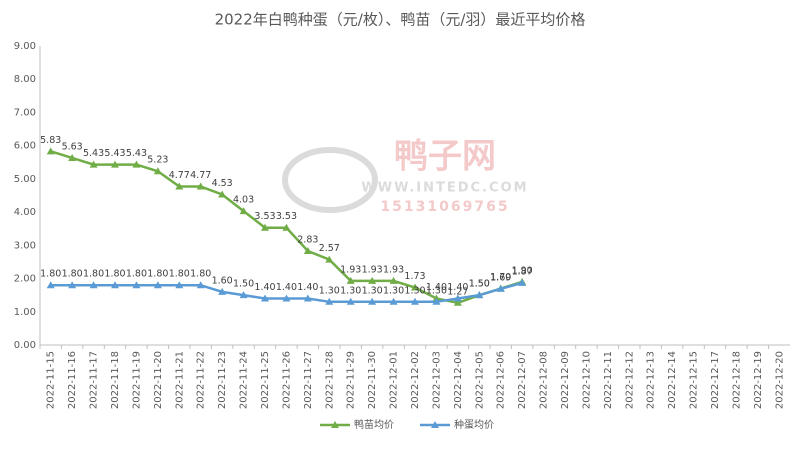 This screenshot has width=800, height=450. Describe the element at coordinates (25, 112) in the screenshot. I see `y-tick-label: 7.00` at that location.